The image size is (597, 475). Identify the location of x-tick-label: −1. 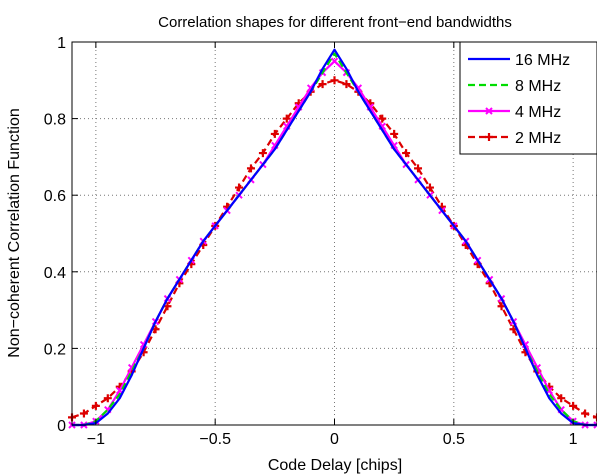
(96, 439).